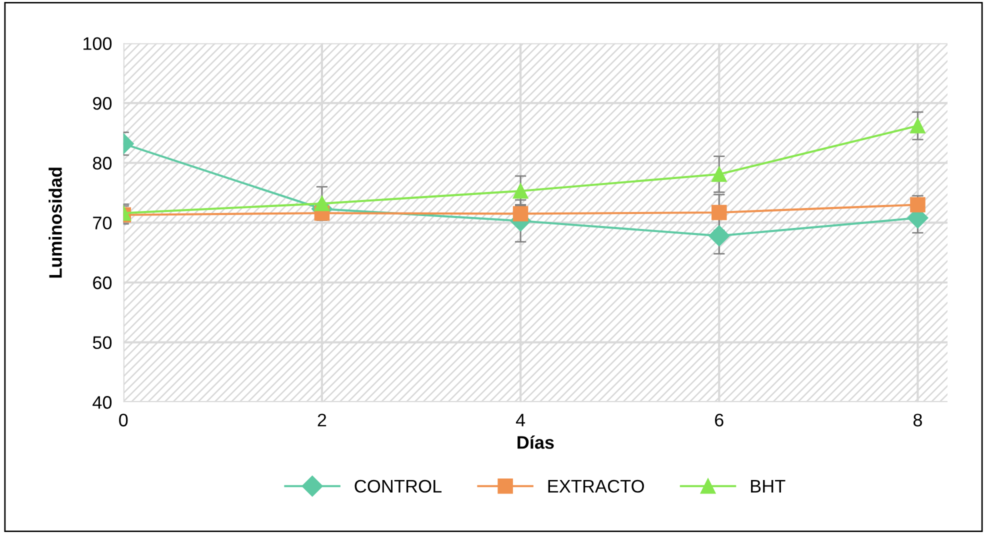 Image resolution: width=987 pixels, height=534 pixels. What do you see at coordinates (596, 486) in the screenshot?
I see `legend-label: EXTRACTO` at bounding box center [596, 486].